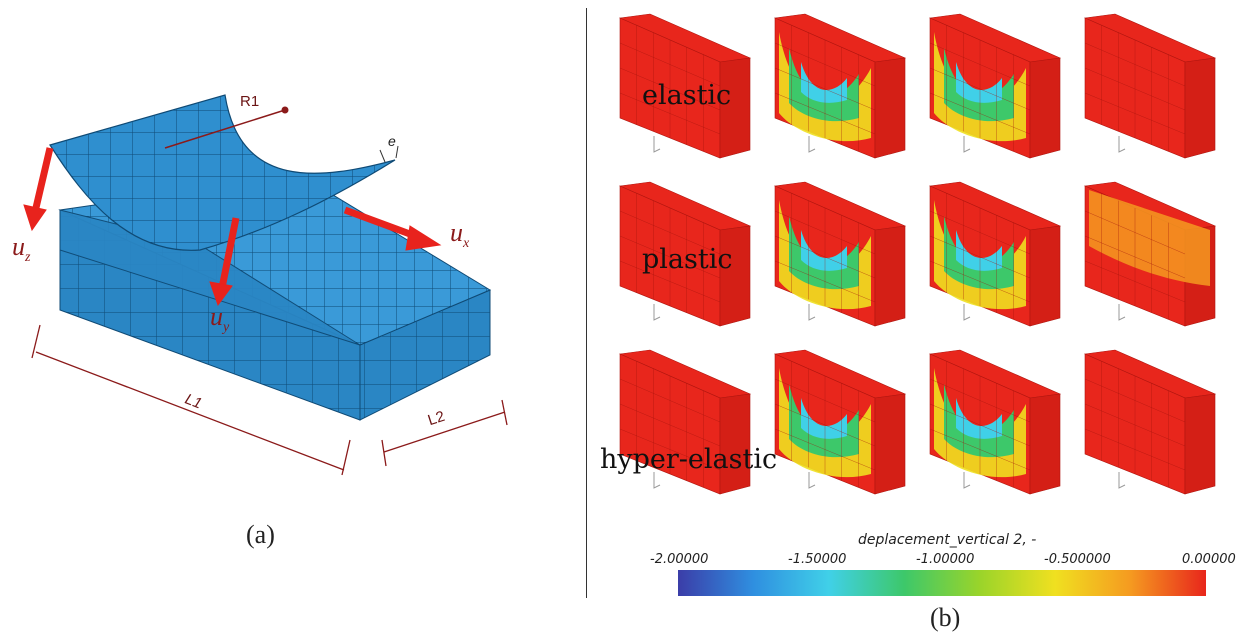  Describe the element at coordinates (1209, 559) in the screenshot. I see `colorbar-tick-max: 0.00000` at that location.